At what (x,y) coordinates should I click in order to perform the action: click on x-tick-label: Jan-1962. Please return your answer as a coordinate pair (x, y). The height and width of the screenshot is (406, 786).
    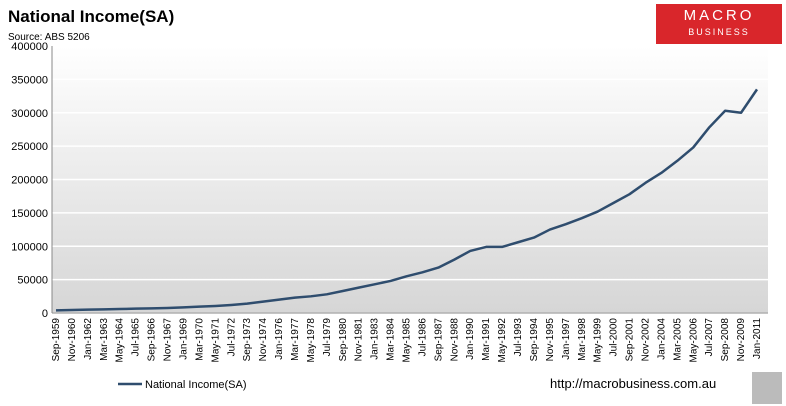
    Looking at the image, I should click on (88, 339).